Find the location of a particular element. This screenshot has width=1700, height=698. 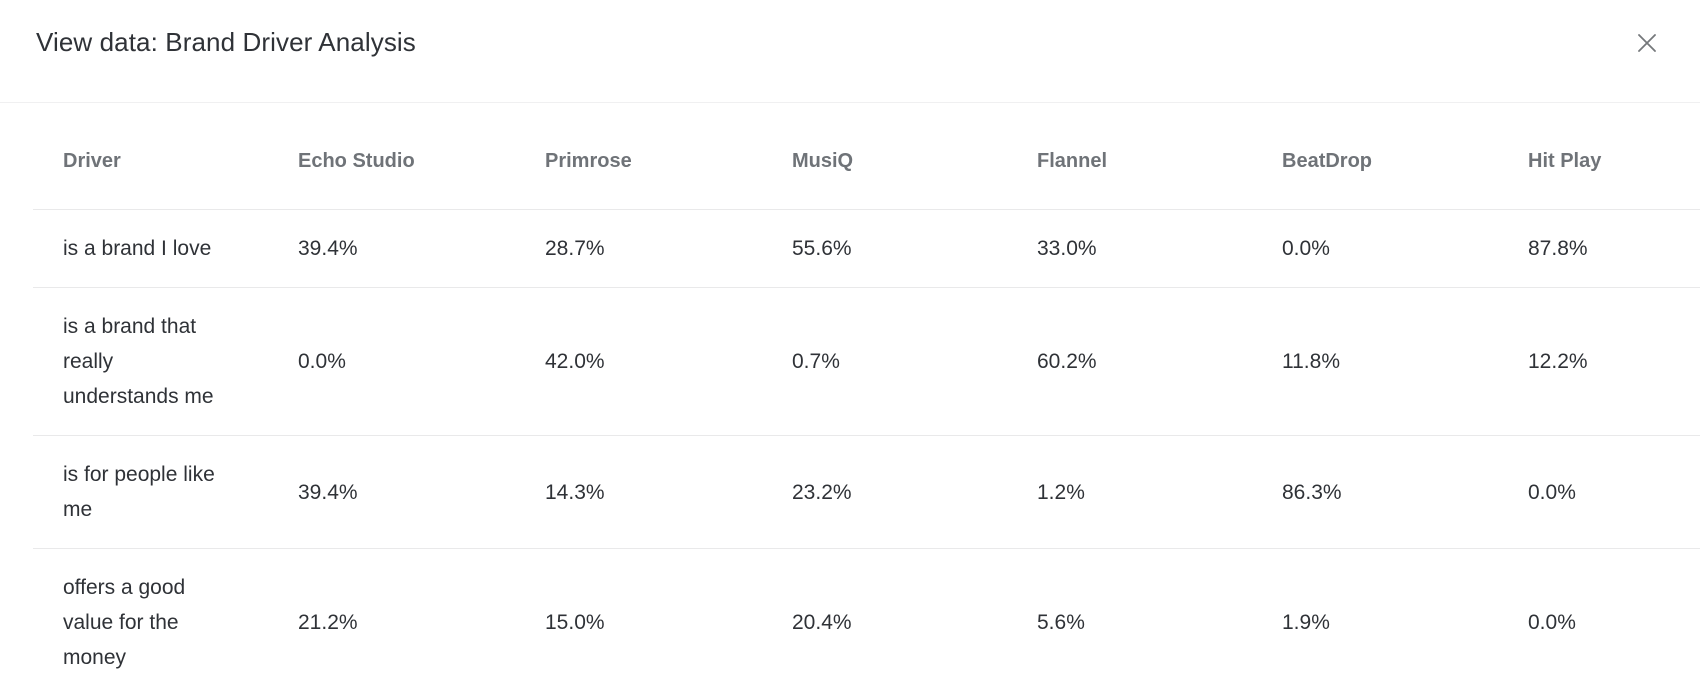

driver-cell: offers a good value for the money is located at coordinates (150, 623).